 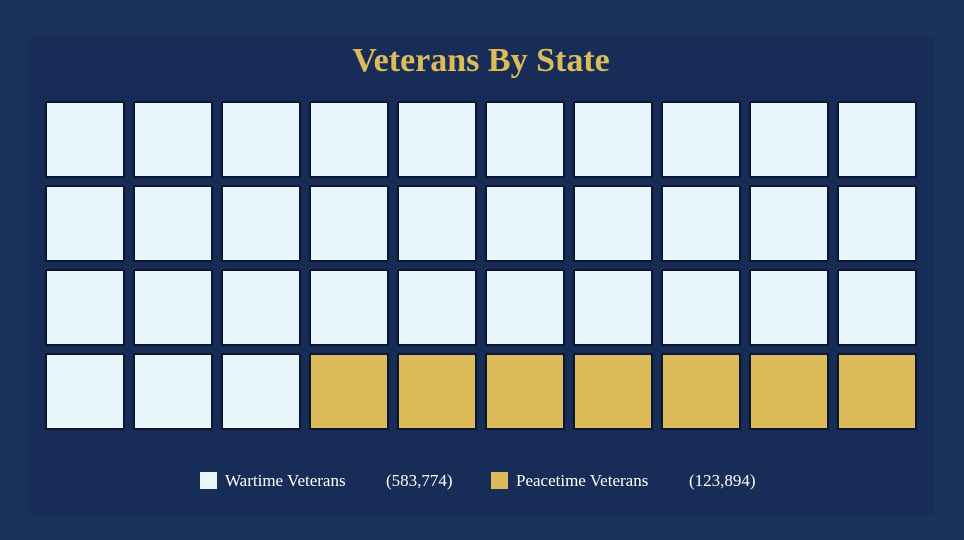 What do you see at coordinates (481, 60) in the screenshot?
I see `chart-title: Veterans By State` at bounding box center [481, 60].